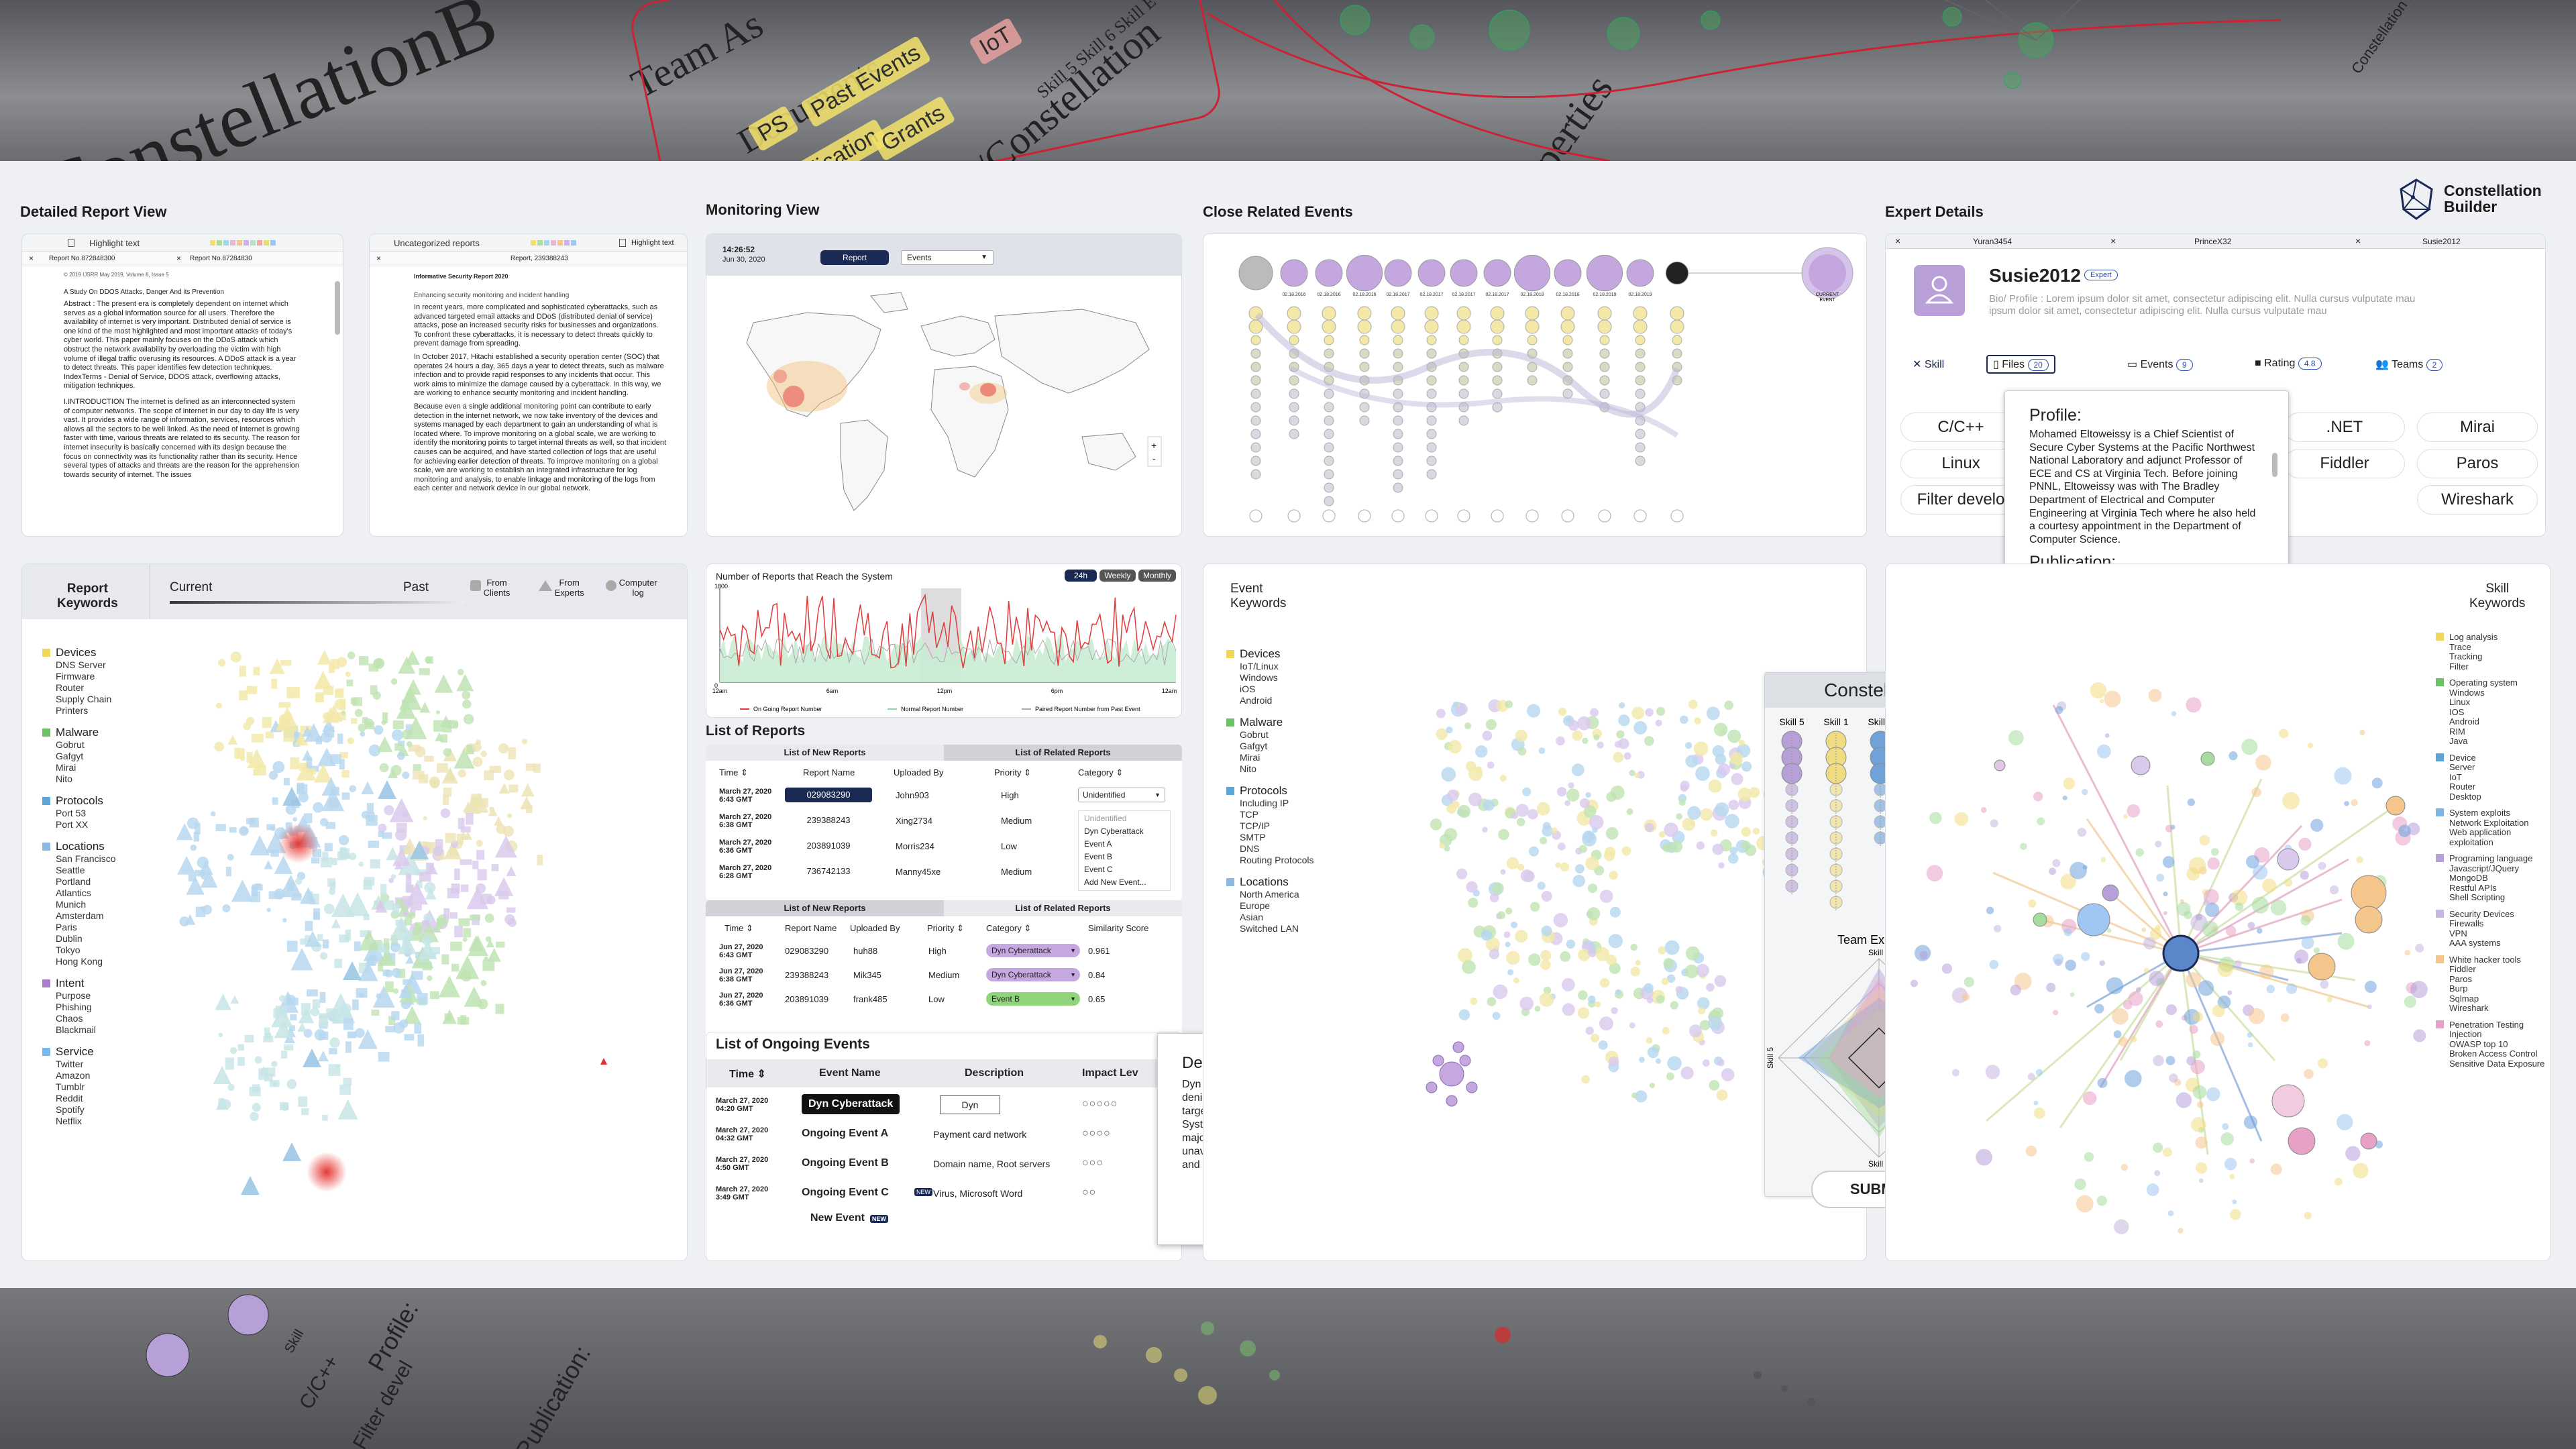  Describe the element at coordinates (2493, 647) in the screenshot. I see `keyword-item: Trace` at that location.